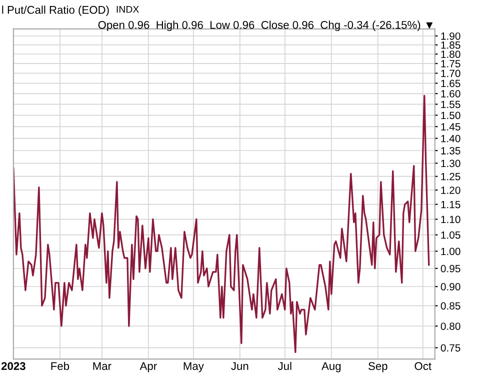 The width and height of the screenshot is (480, 376). Describe the element at coordinates (450, 150) in the screenshot. I see `y-tick-label: 1.35` at that location.